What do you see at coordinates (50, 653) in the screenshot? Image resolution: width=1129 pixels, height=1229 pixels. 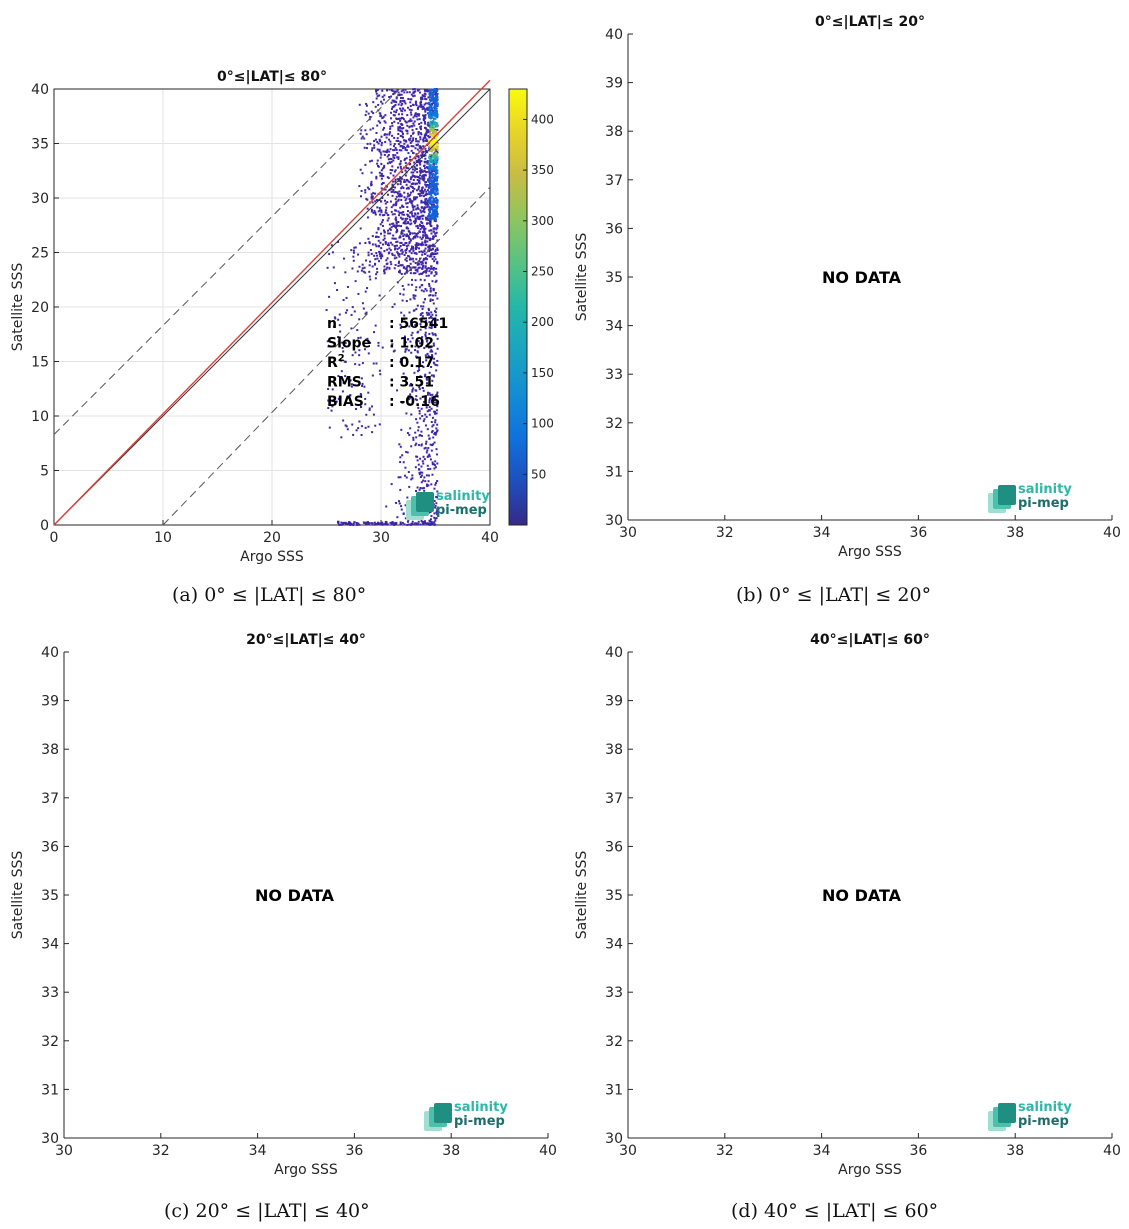 I see `y-tick-label: 40` at bounding box center [50, 653].